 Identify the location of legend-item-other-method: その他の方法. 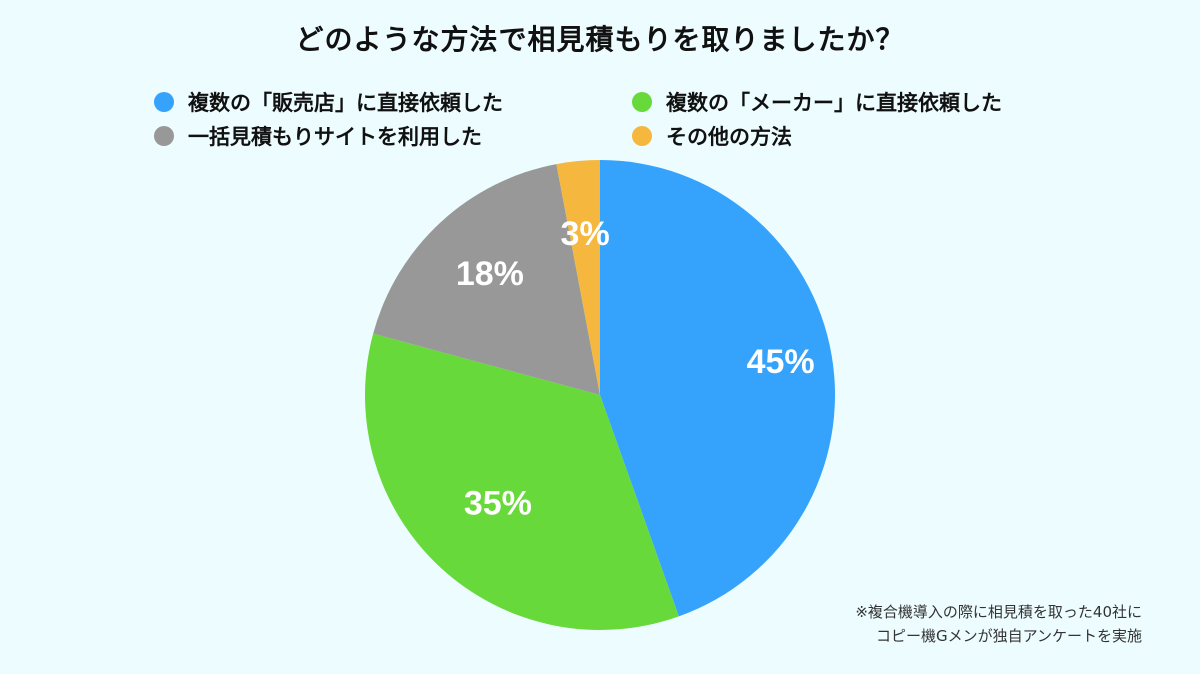
(712, 136).